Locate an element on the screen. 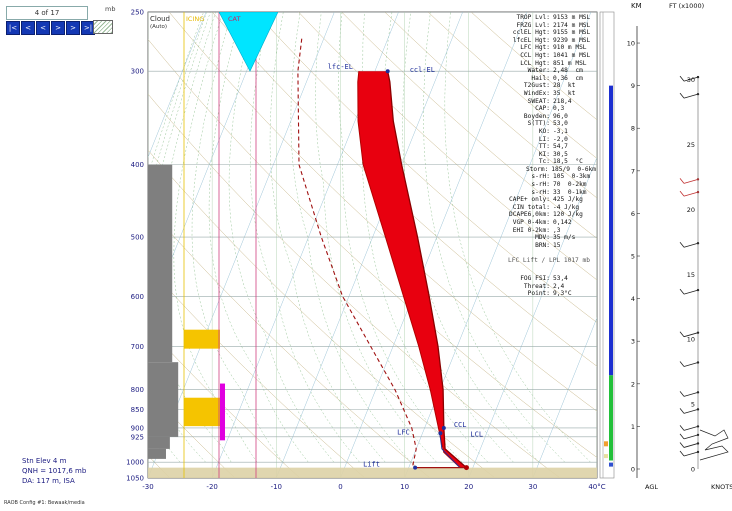 This screenshot has width=732, height=511. index-value: 70 0-2km is located at coordinates (570, 185).